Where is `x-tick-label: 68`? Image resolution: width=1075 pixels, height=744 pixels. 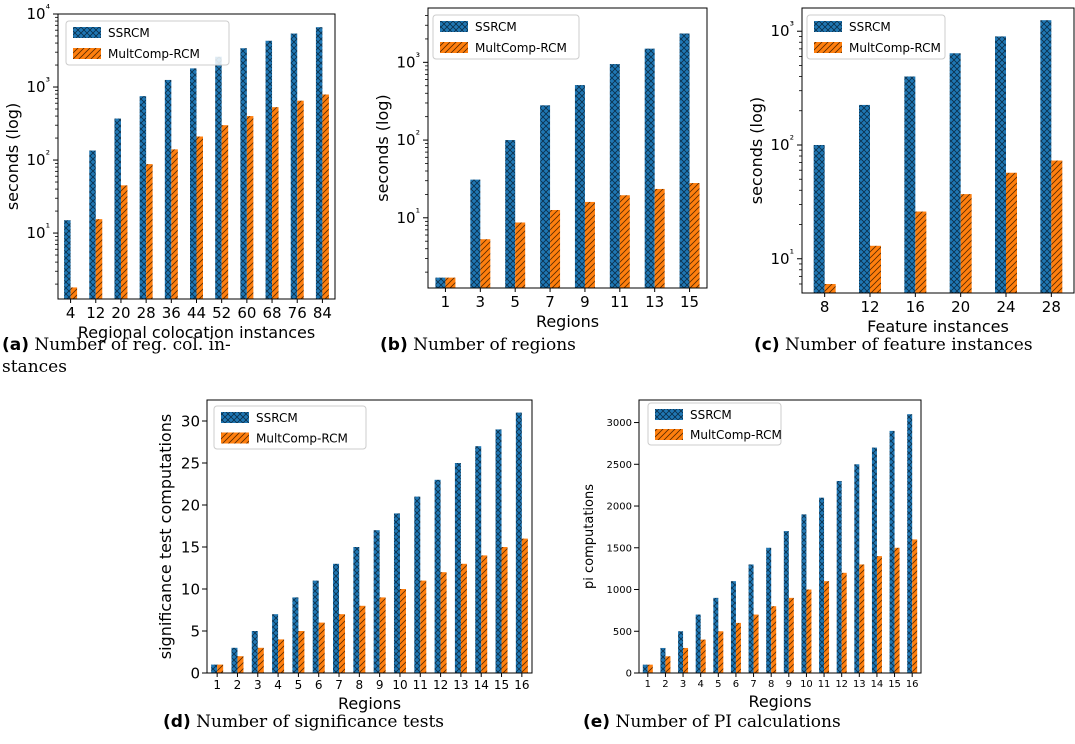
x-tick-label: 68 is located at coordinates (271, 313).